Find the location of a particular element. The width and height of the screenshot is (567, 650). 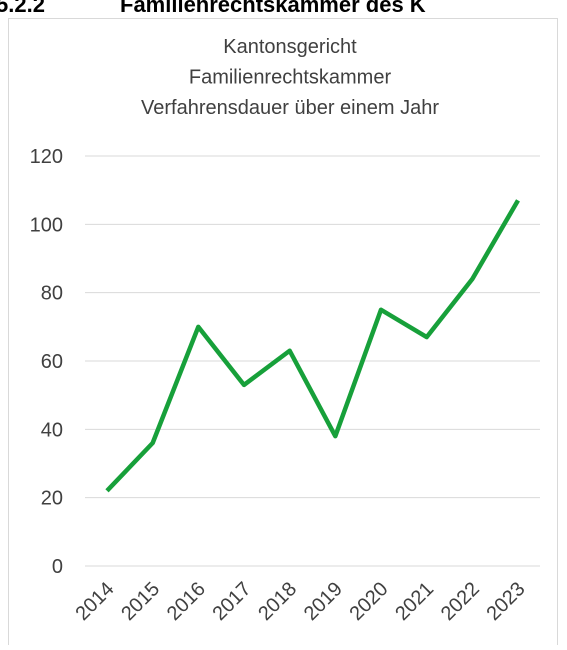

y-tick-label: 20 is located at coordinates (52, 499).